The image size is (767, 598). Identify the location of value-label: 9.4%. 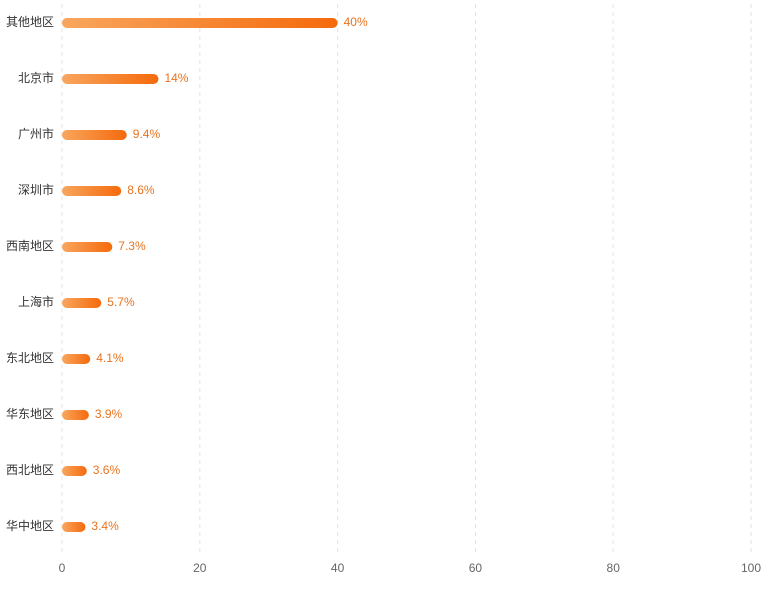
(147, 134).